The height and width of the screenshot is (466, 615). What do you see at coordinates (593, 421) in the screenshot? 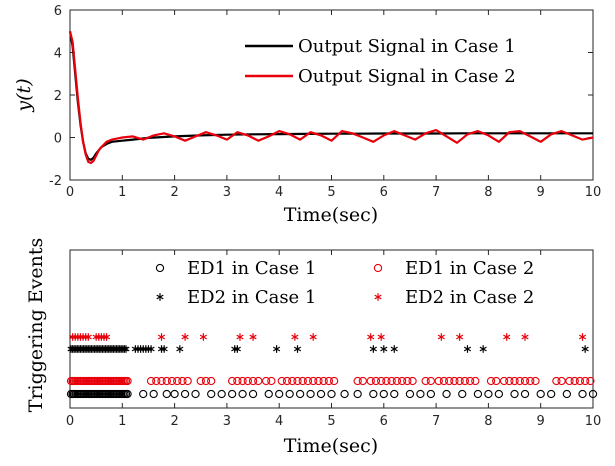
I see `bottom-x-tick-label: 10` at bounding box center [593, 421].